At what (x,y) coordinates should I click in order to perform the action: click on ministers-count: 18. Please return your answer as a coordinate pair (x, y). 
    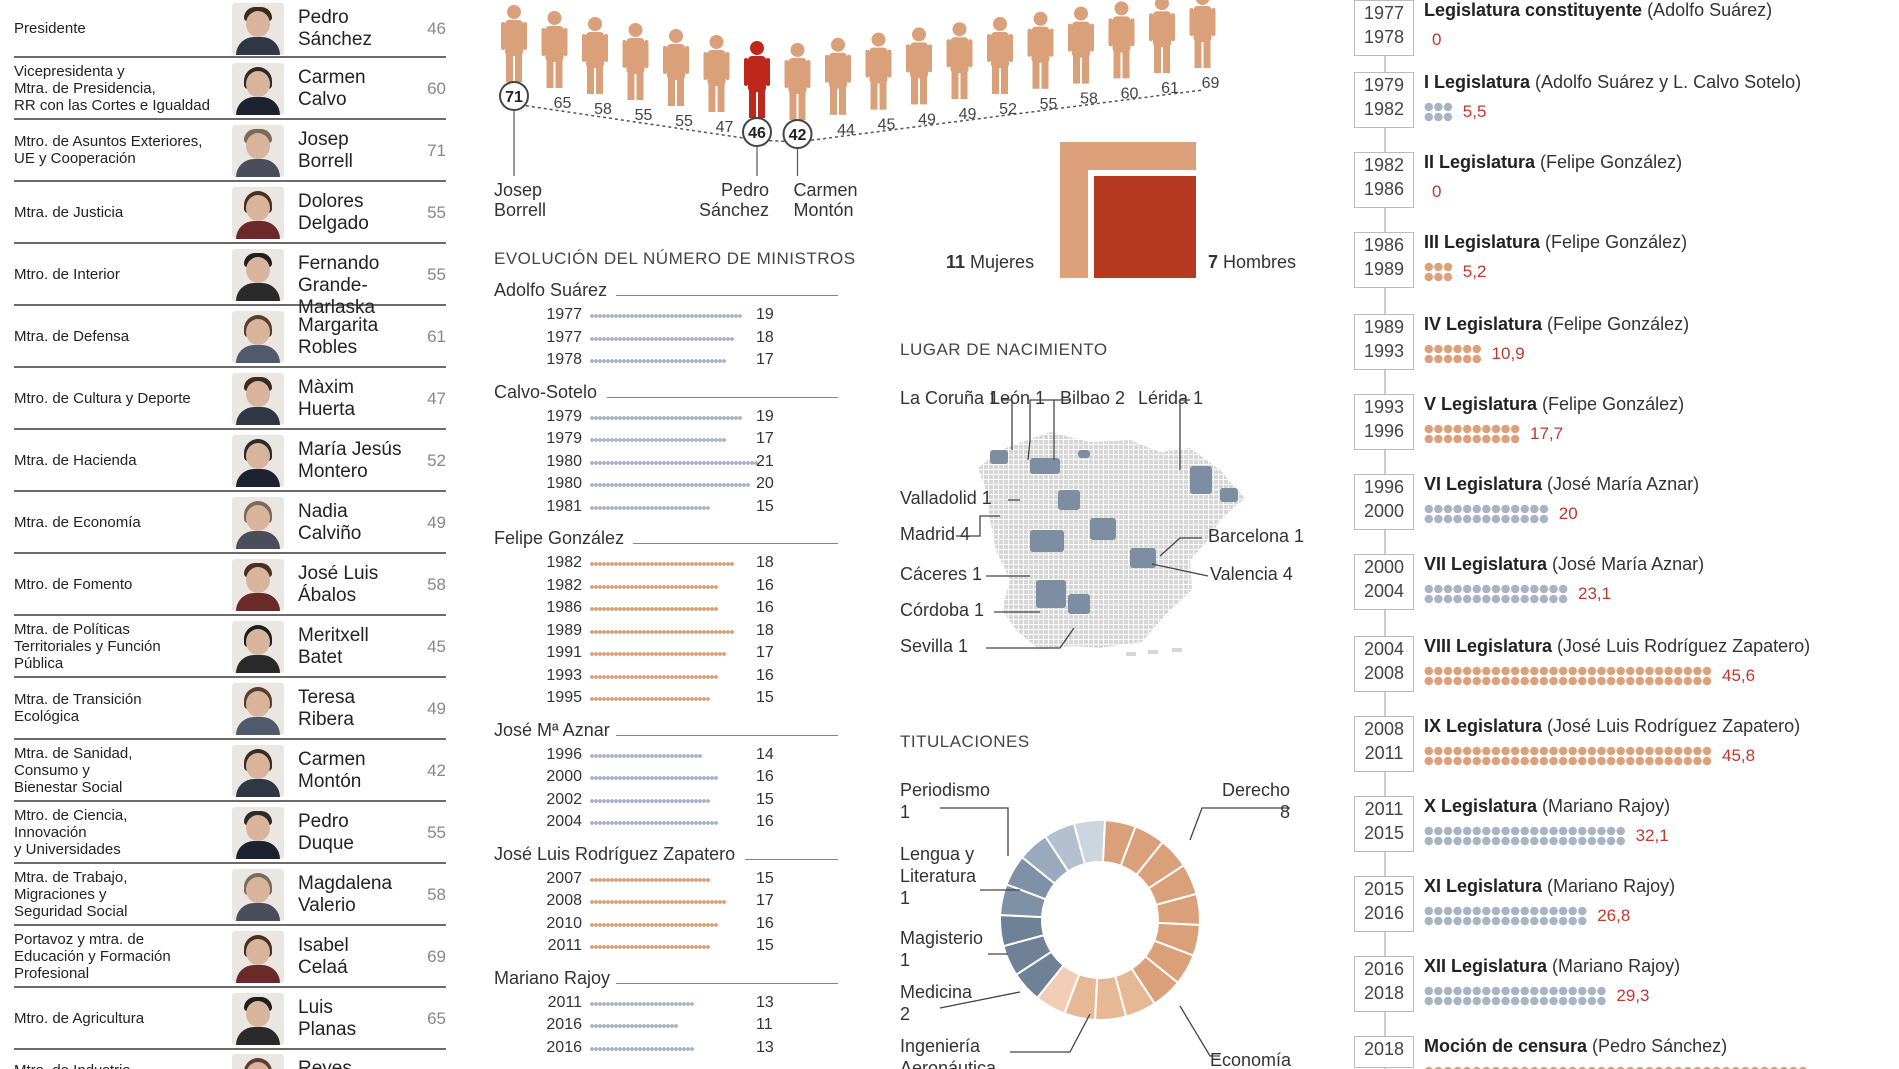
    Looking at the image, I should click on (765, 562).